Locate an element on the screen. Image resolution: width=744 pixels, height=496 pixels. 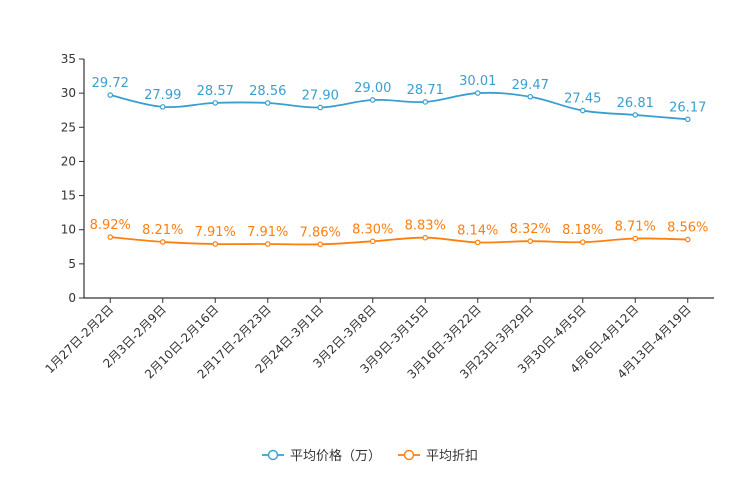
data-label: 8.92% is located at coordinates (110, 225).